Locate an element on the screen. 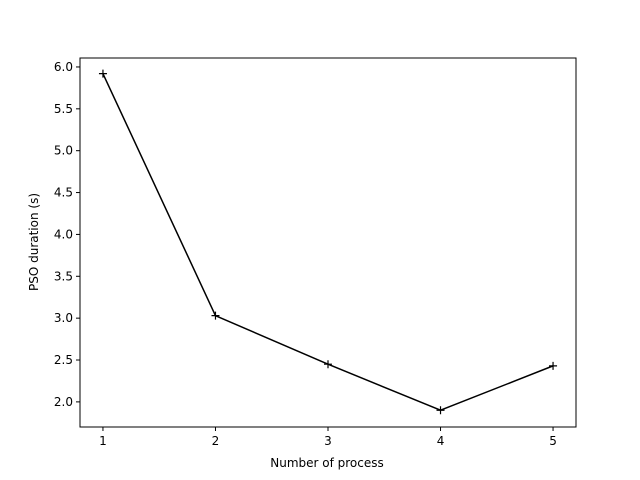 Image resolution: width=640 pixels, height=480 pixels. y-tick-label: 3.5 is located at coordinates (63, 276).